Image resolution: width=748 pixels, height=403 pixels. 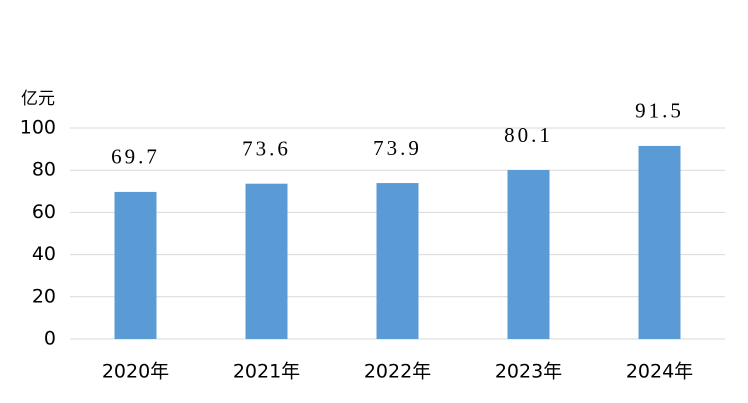 What do you see at coordinates (50, 339) in the screenshot?
I see `y-tick-label: 0` at bounding box center [50, 339].